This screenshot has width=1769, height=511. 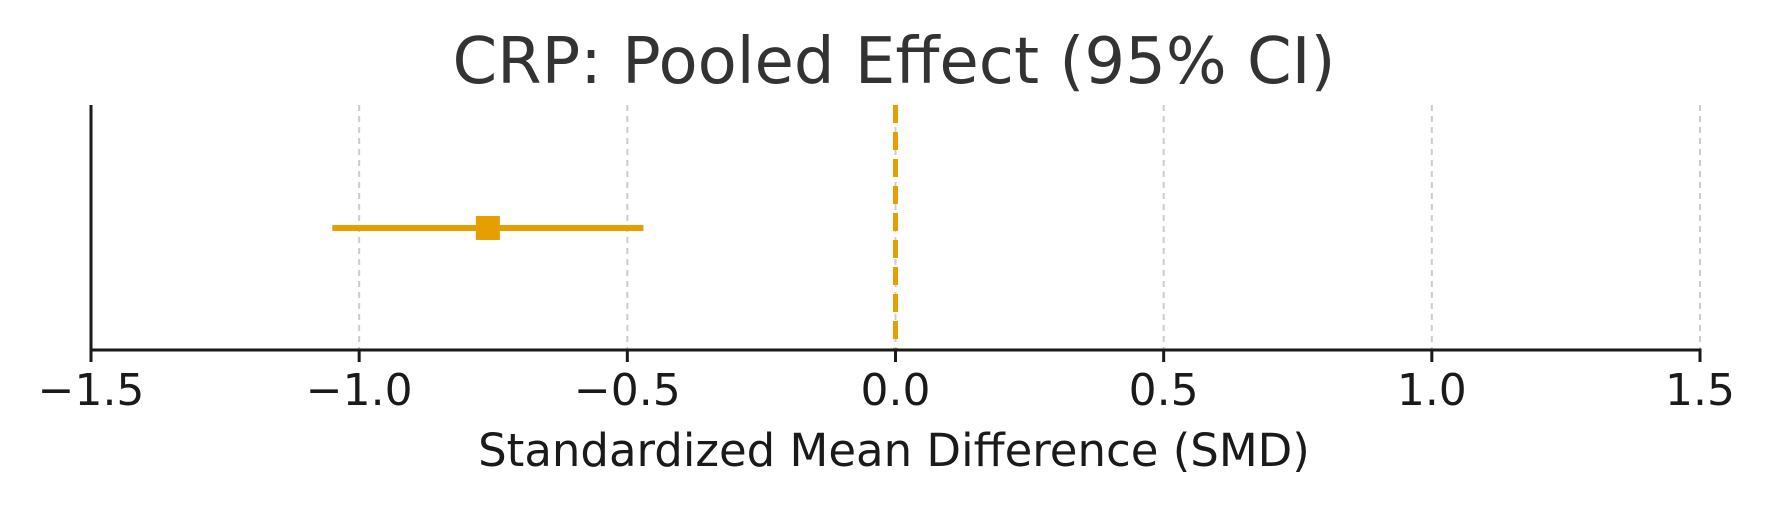 I want to click on x-axis-label: Standardized Mean Difference (SMD), so click(x=894, y=450).